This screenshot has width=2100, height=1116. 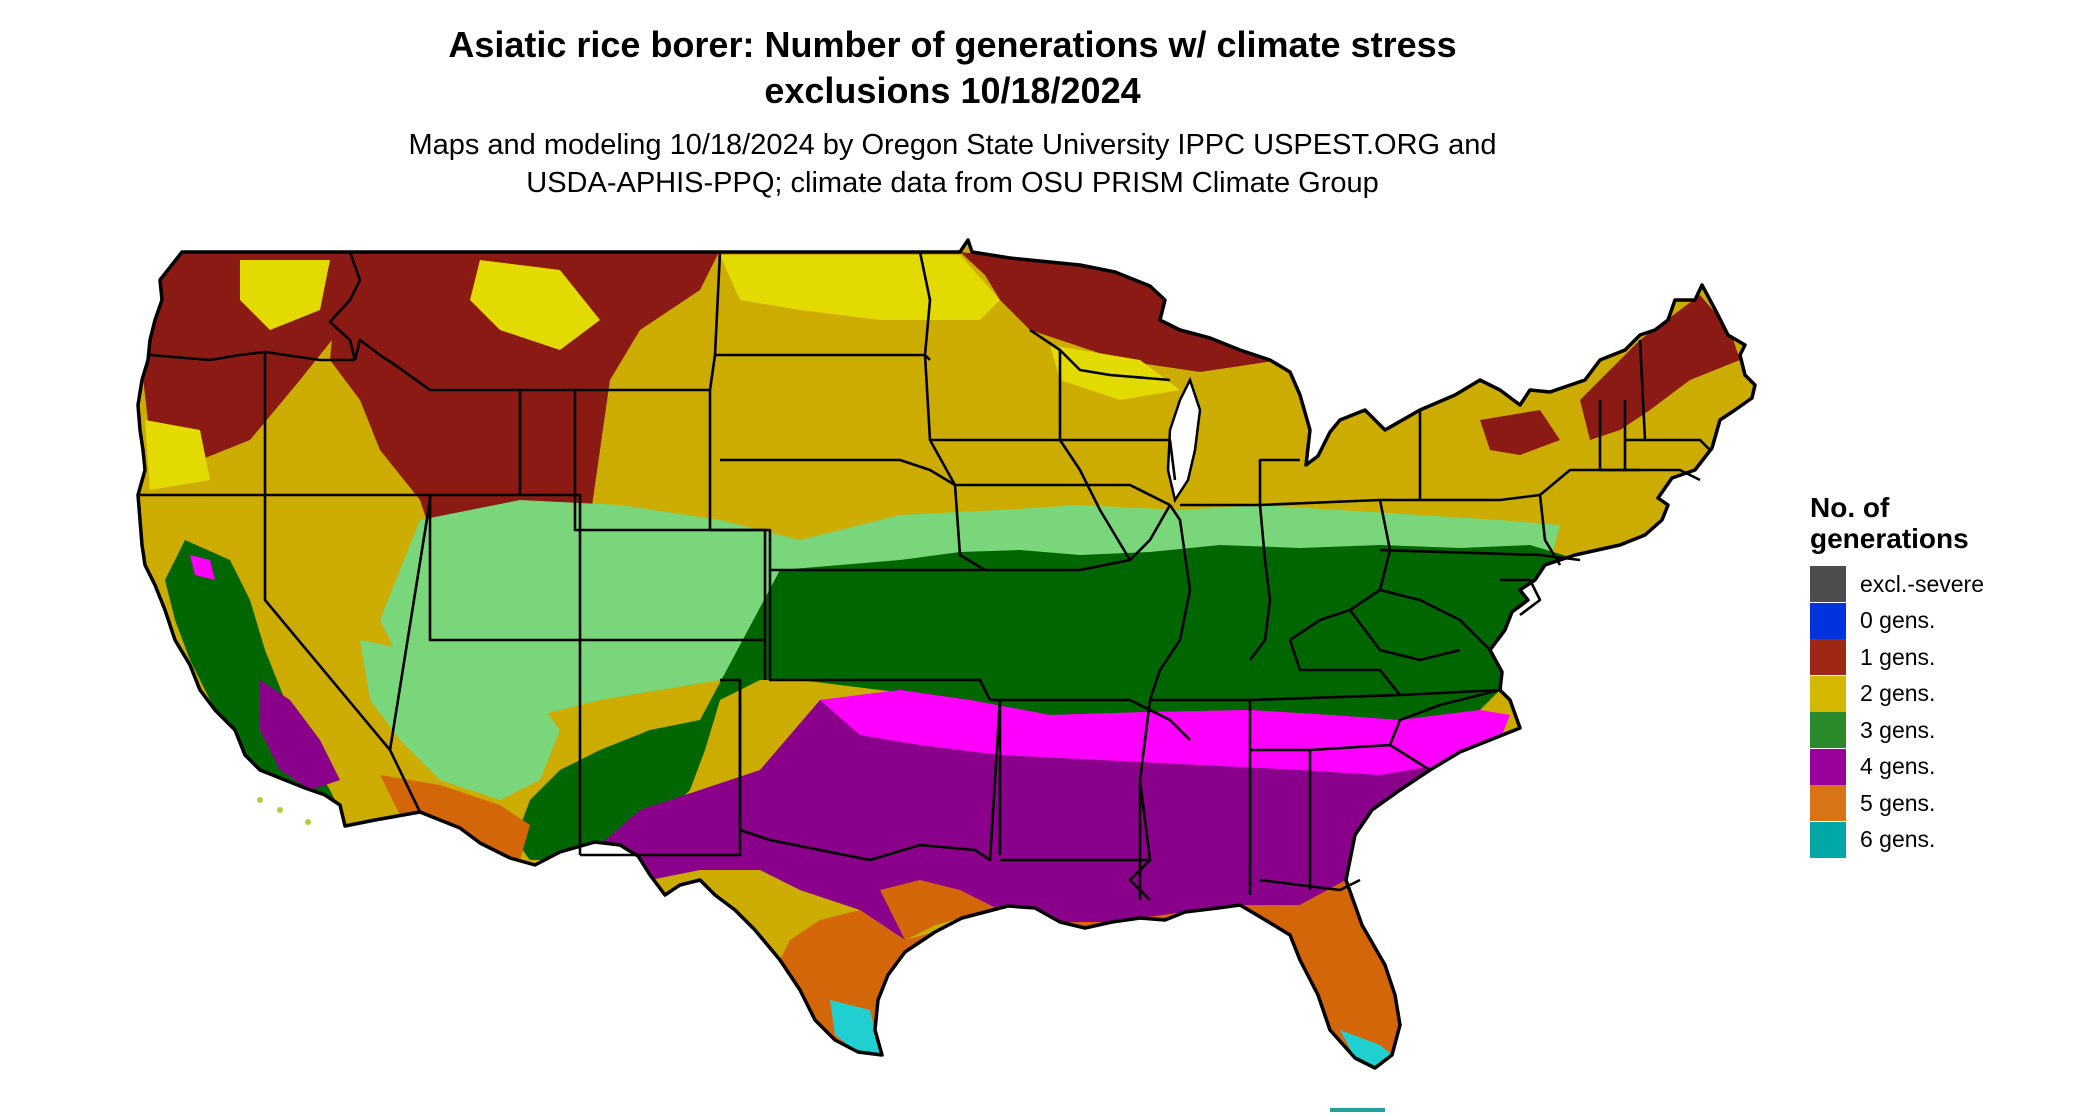 What do you see at coordinates (1520, 432) in the screenshot?
I see `zone-1-gens-adirondack` at bounding box center [1520, 432].